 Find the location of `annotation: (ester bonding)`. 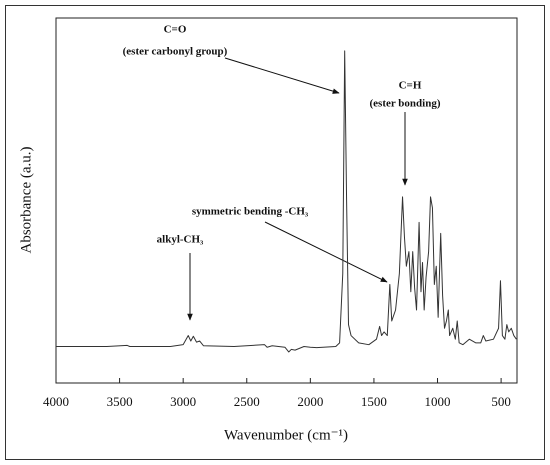

annotation: (ester bonding) is located at coordinates (405, 104).